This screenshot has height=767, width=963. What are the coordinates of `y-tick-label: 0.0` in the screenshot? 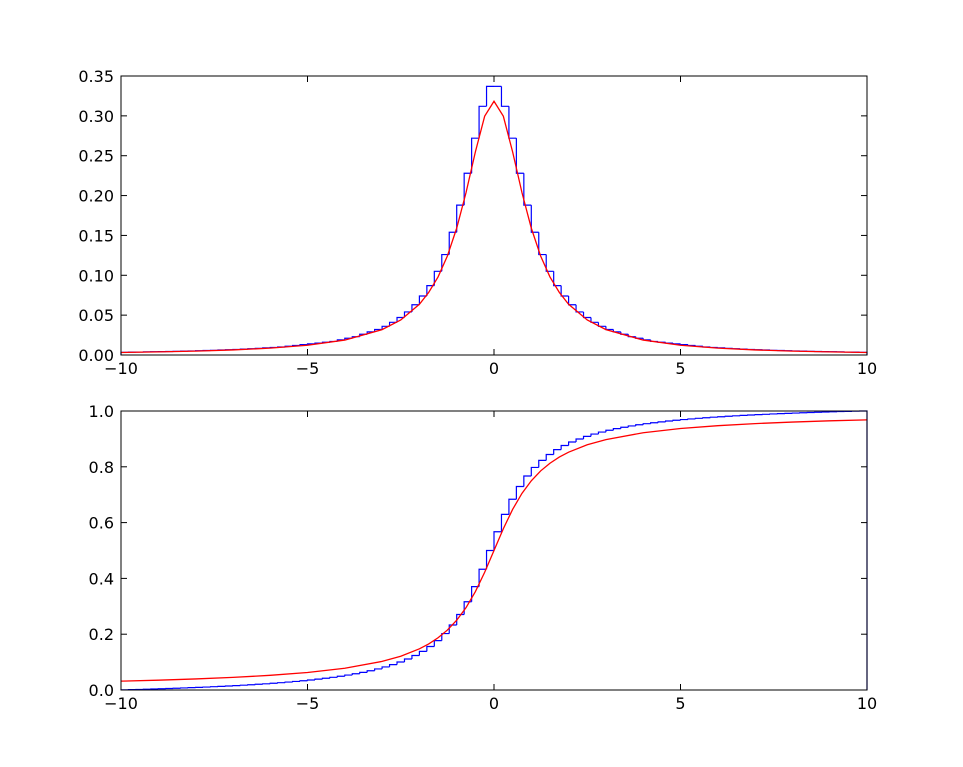 It's located at (101, 690).